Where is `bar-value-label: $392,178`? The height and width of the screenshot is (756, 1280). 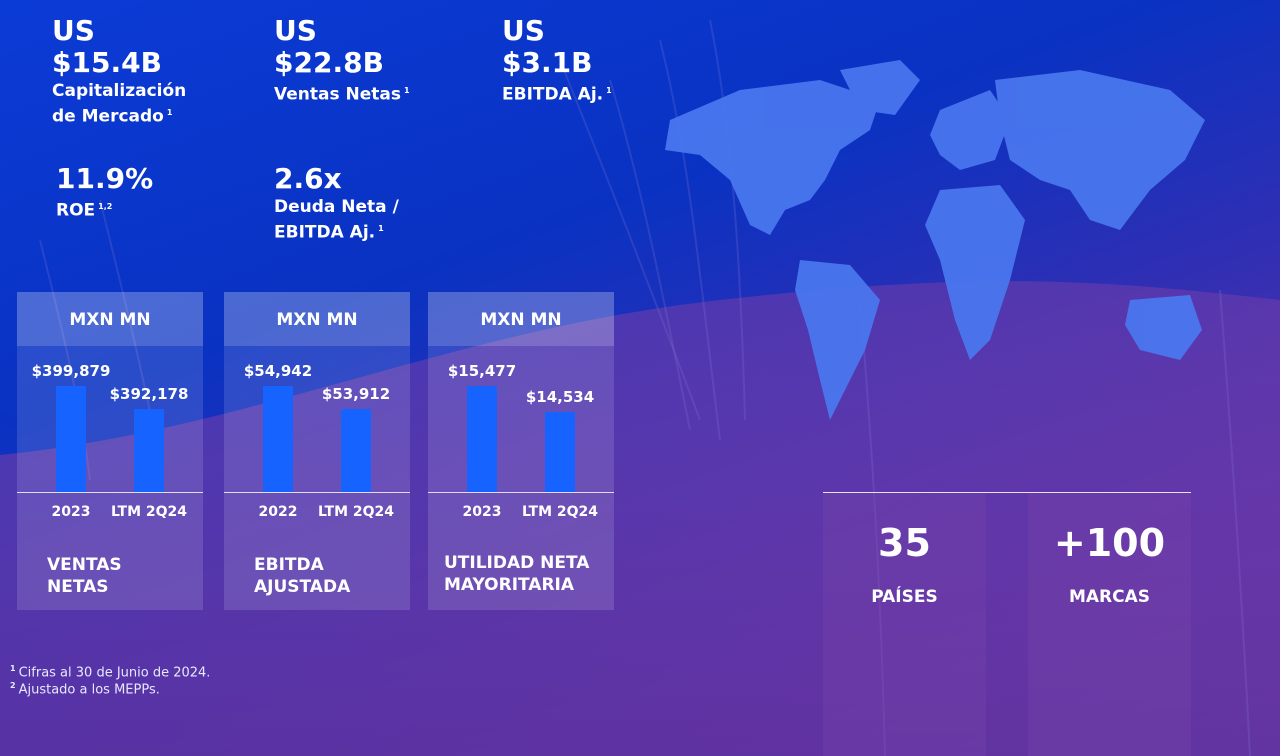
bar-value-label: $392,178 is located at coordinates (149, 394).